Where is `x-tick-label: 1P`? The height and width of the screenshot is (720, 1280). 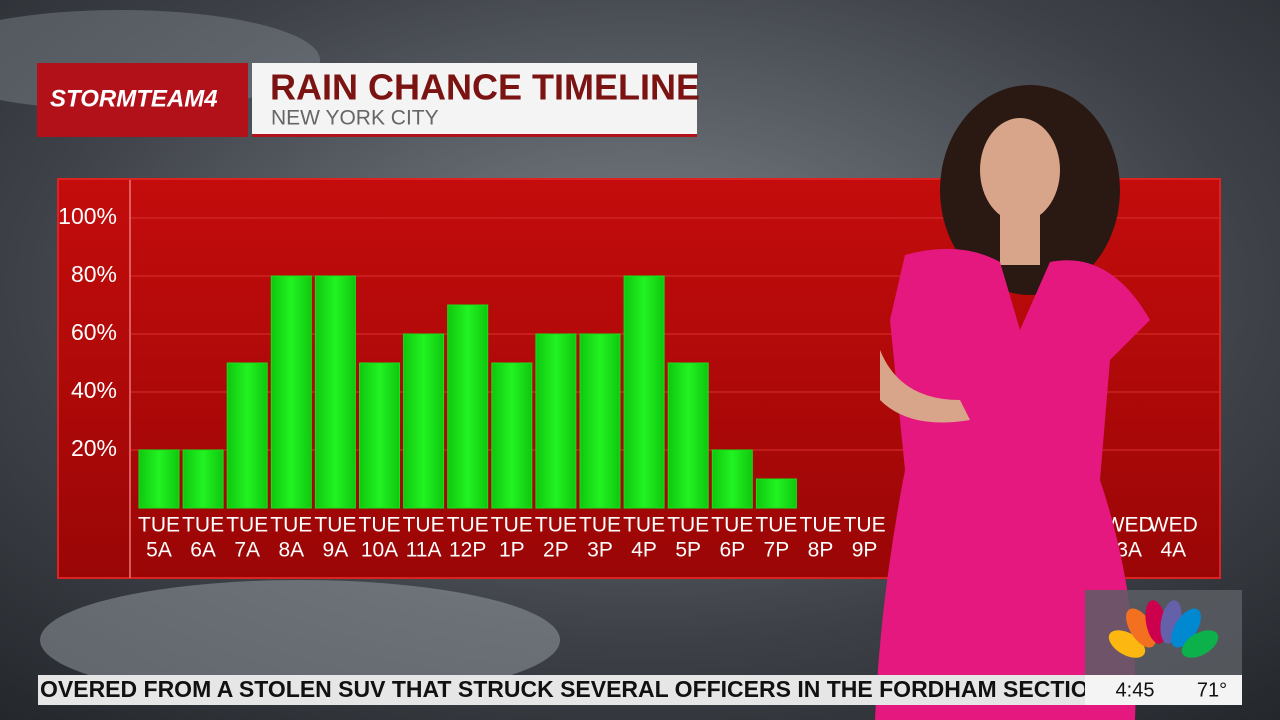 x-tick-label: 1P is located at coordinates (512, 550).